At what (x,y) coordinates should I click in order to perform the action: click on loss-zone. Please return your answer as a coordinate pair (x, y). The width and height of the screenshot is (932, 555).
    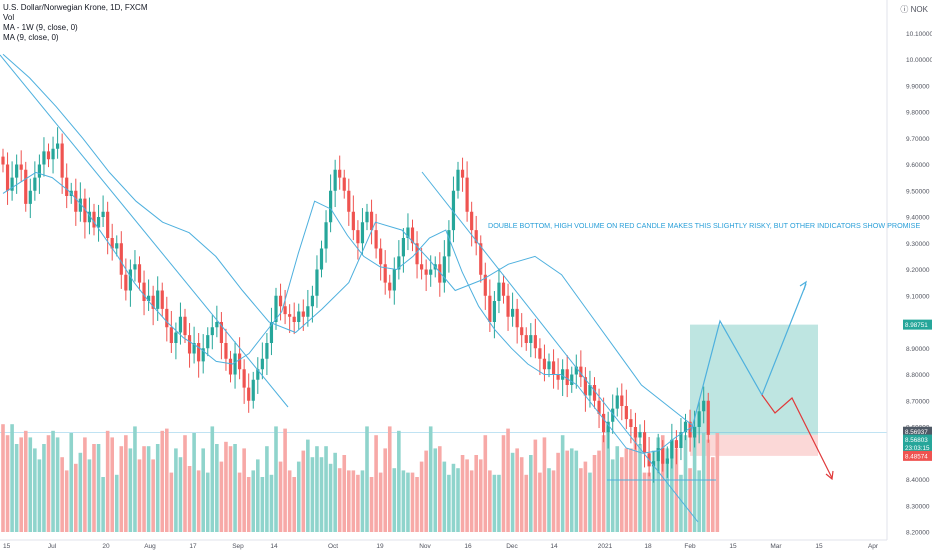
    Looking at the image, I should click on (754, 445).